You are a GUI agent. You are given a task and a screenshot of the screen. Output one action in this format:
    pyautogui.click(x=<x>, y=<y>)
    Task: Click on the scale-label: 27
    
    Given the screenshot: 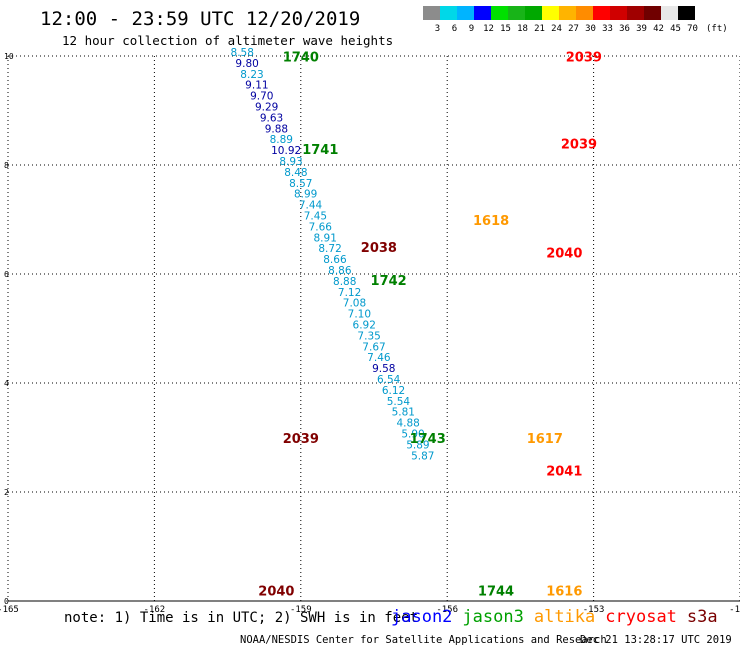 What is the action you would take?
    pyautogui.click(x=573, y=29)
    